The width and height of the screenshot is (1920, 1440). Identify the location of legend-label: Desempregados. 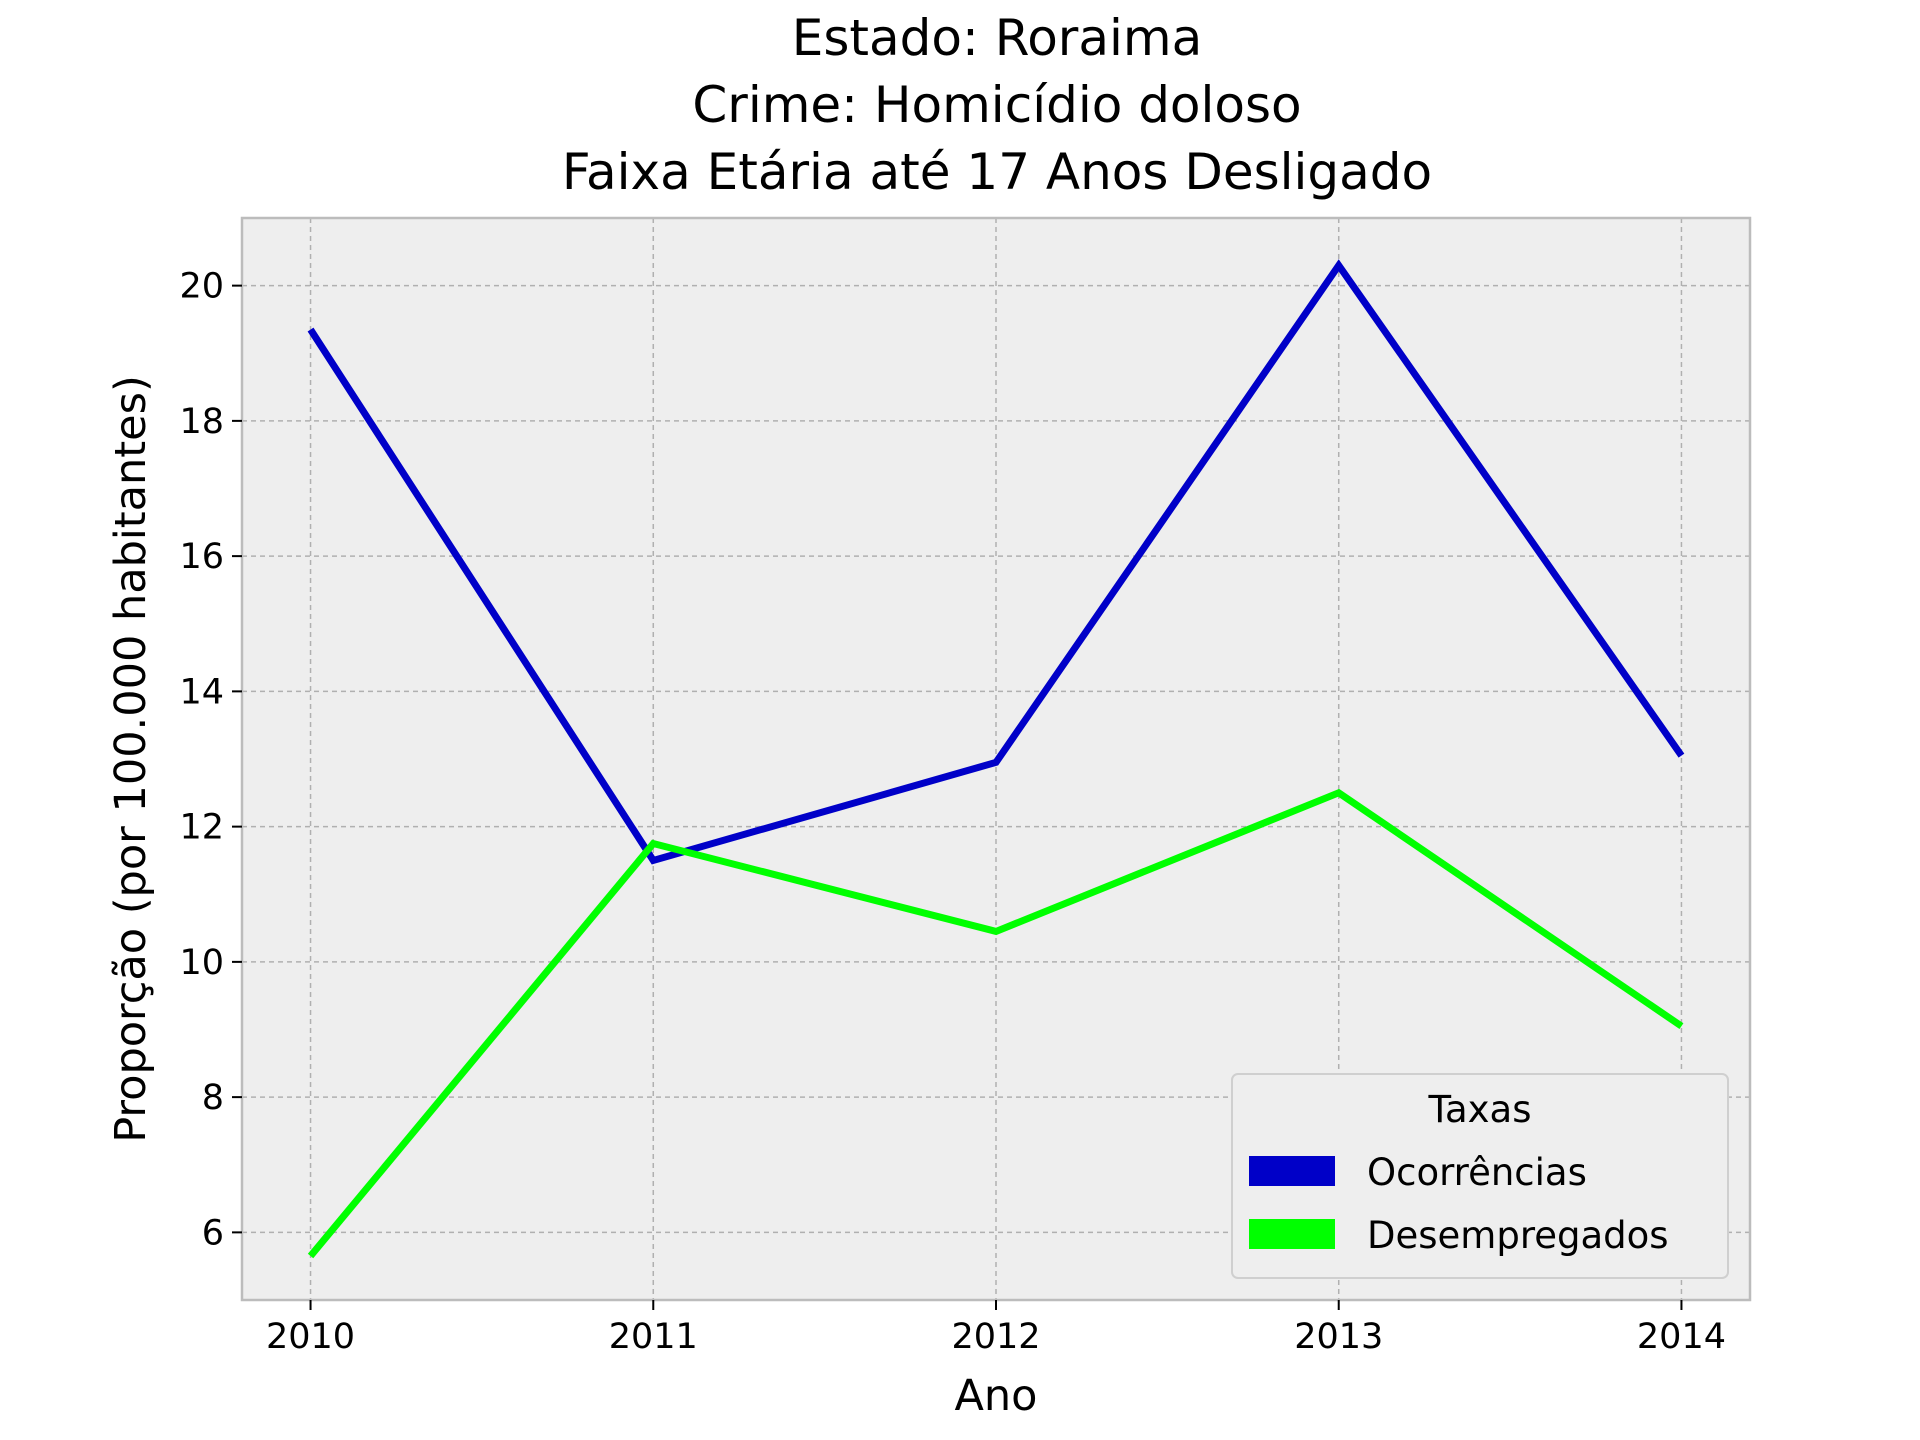
(1518, 1235).